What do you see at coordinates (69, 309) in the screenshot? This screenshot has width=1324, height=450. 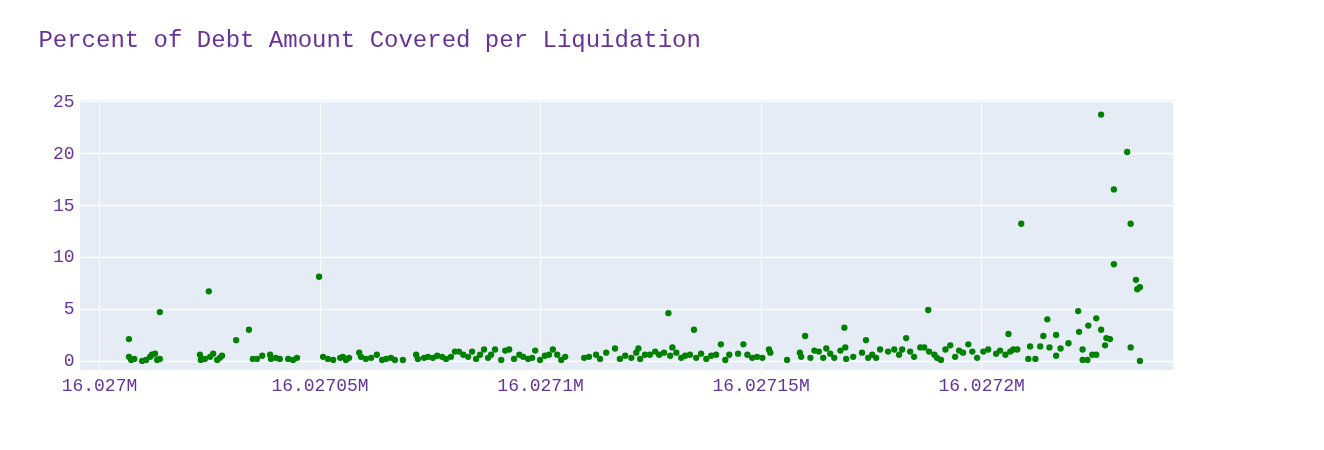 I see `y-tick-label: 5` at bounding box center [69, 309].